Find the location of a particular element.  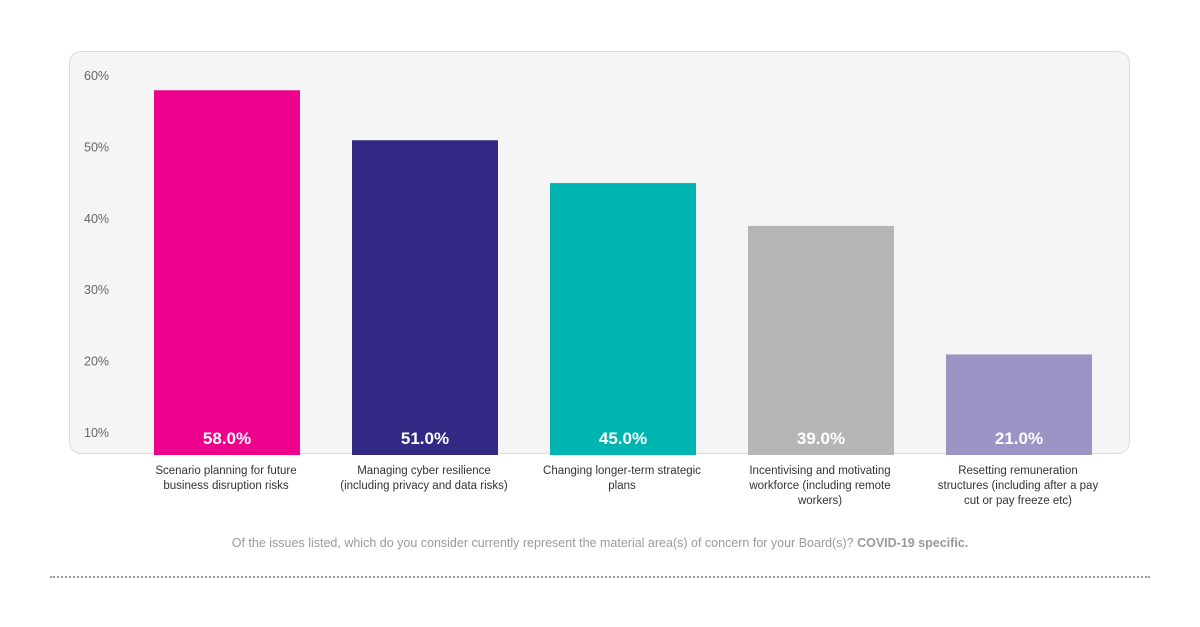

y-tick-label: 40% is located at coordinates (96, 219).